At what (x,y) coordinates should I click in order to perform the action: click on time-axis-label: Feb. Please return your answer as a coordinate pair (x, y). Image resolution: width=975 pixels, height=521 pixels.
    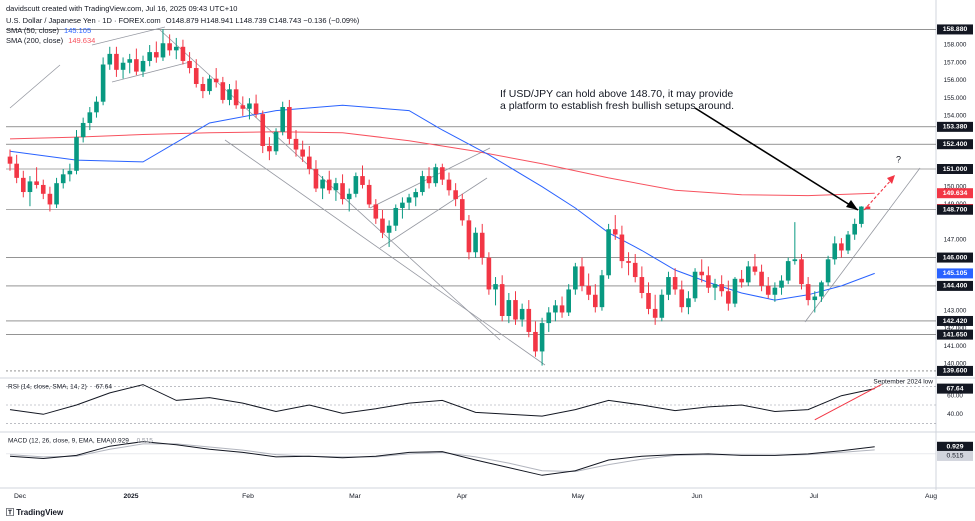
    Looking at the image, I should click on (248, 496).